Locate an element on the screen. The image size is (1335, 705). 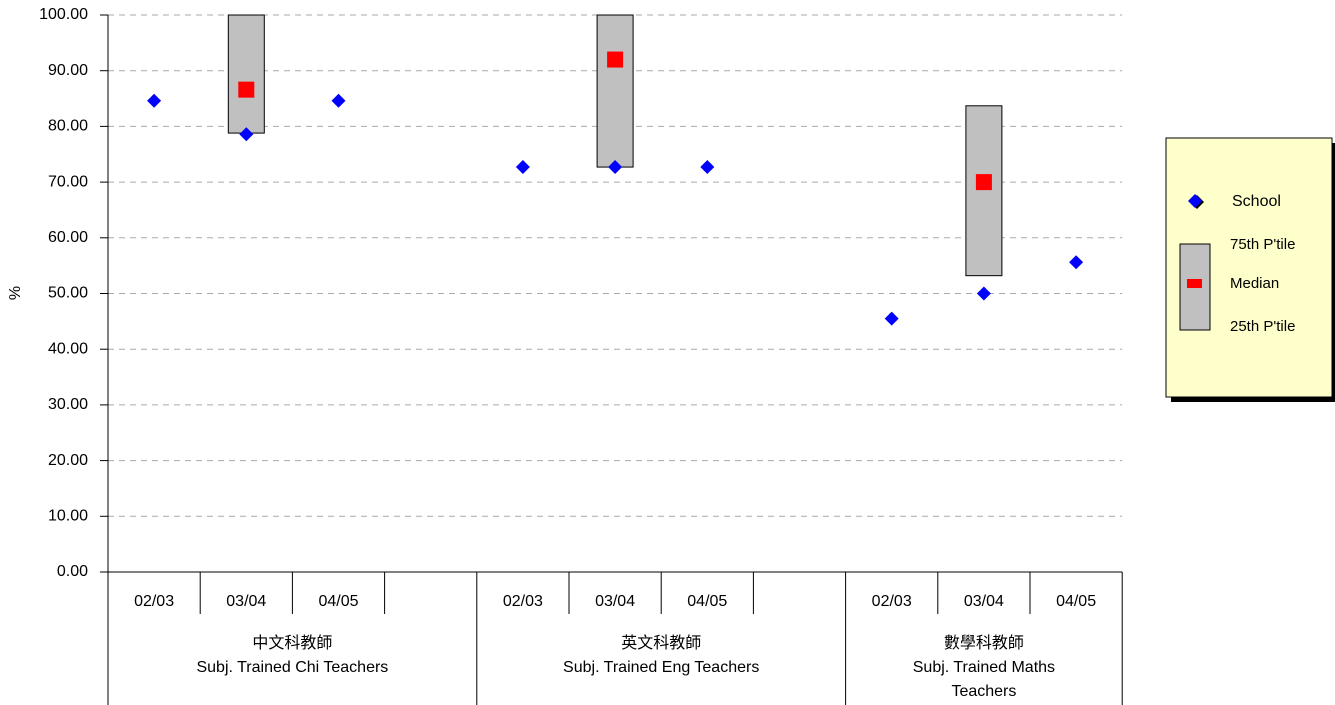
legend-median is located at coordinates (1194, 283).